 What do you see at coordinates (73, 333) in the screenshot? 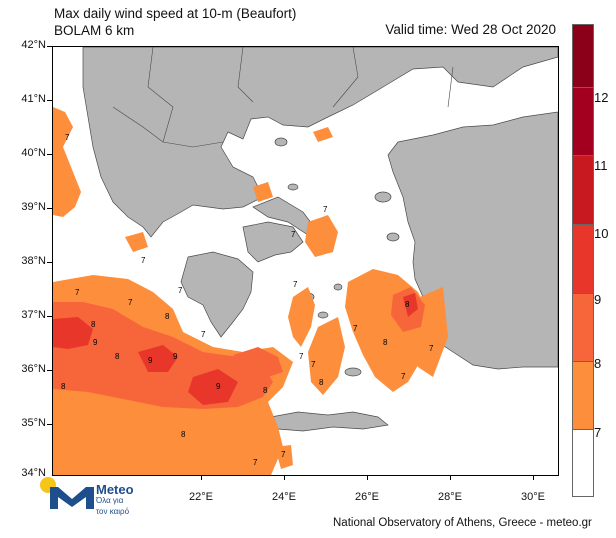
I see `bf9-west` at bounding box center [73, 333].